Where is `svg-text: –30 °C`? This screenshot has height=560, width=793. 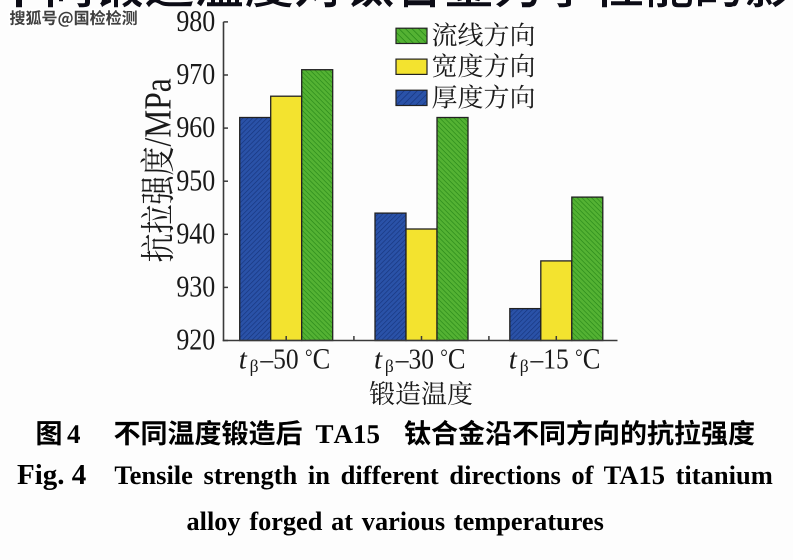 svg-text: –30 °C is located at coordinates (430, 359).